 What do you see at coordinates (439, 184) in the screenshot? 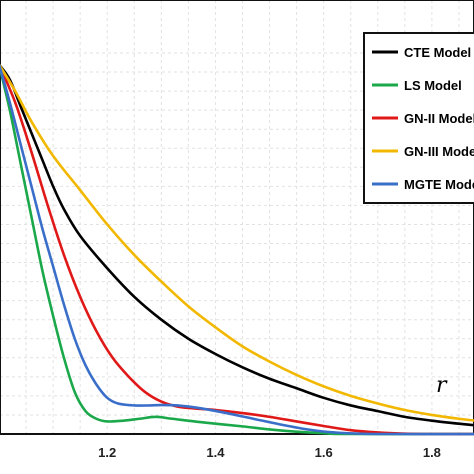
I see `legend-label-mgte-model: MGTE Model` at bounding box center [439, 184].